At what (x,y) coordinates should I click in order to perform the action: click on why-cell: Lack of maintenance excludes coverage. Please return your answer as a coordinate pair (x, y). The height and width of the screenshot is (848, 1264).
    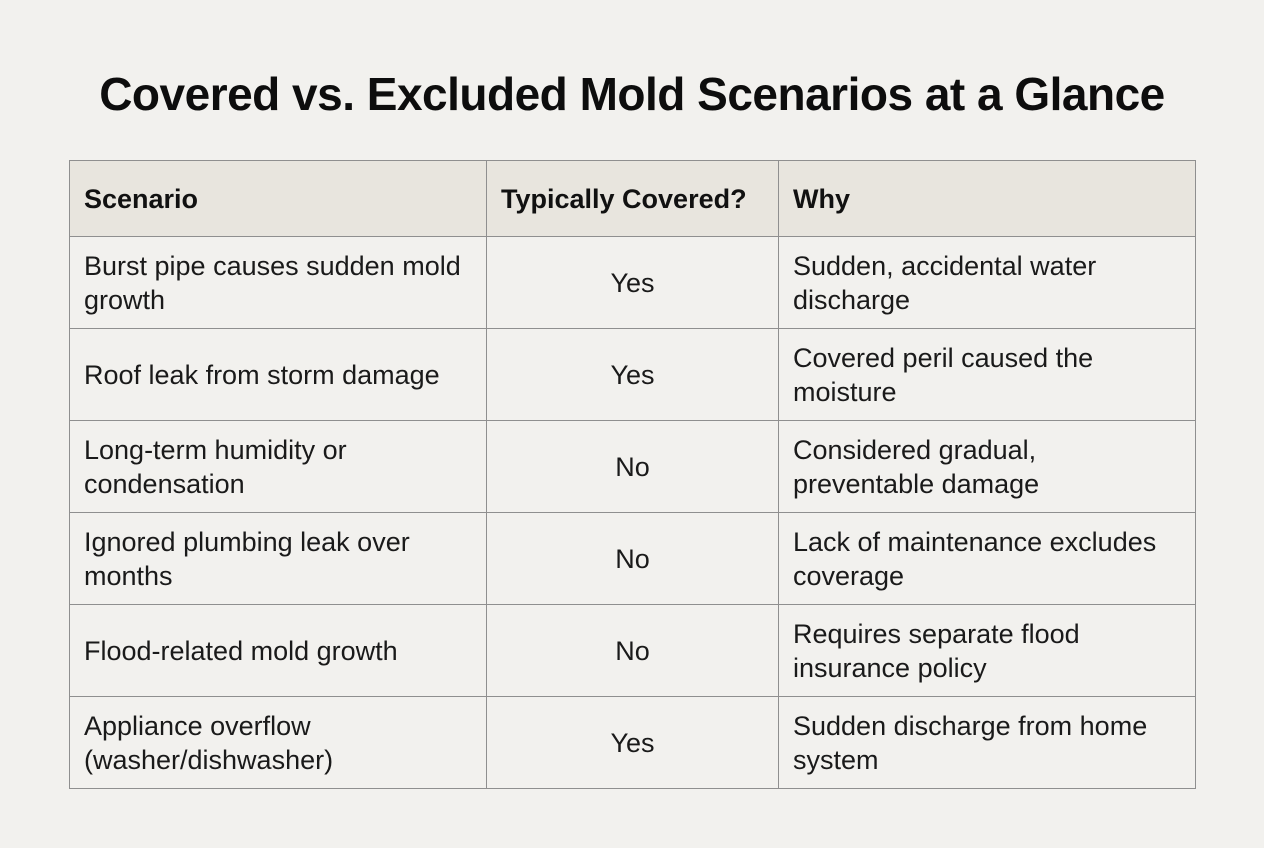
    Looking at the image, I should click on (987, 558).